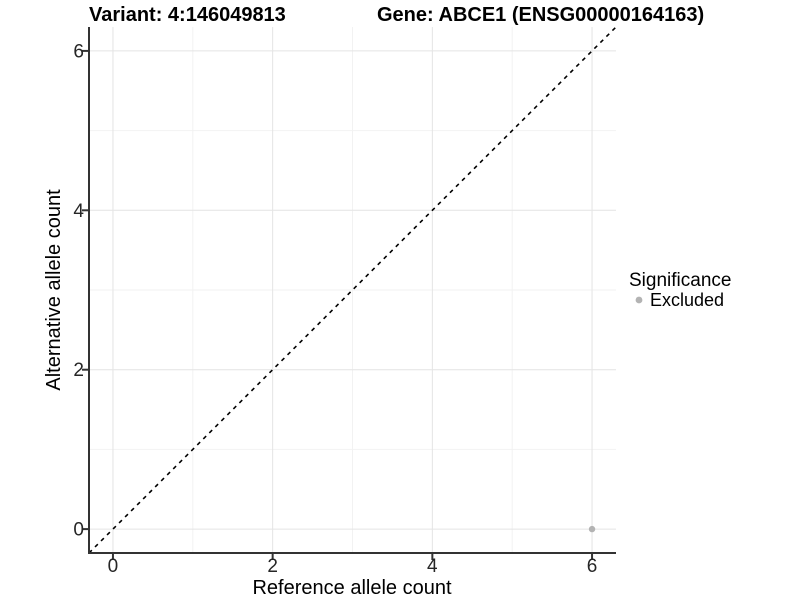  Describe the element at coordinates (540, 15) in the screenshot. I see `plot-title-gene: Gene: ABCE1 (ENSG00000164163)` at that location.